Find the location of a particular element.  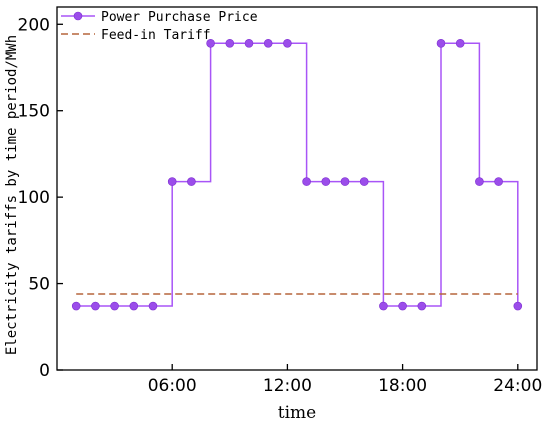

x-tick-label: 06:00 is located at coordinates (172, 386).